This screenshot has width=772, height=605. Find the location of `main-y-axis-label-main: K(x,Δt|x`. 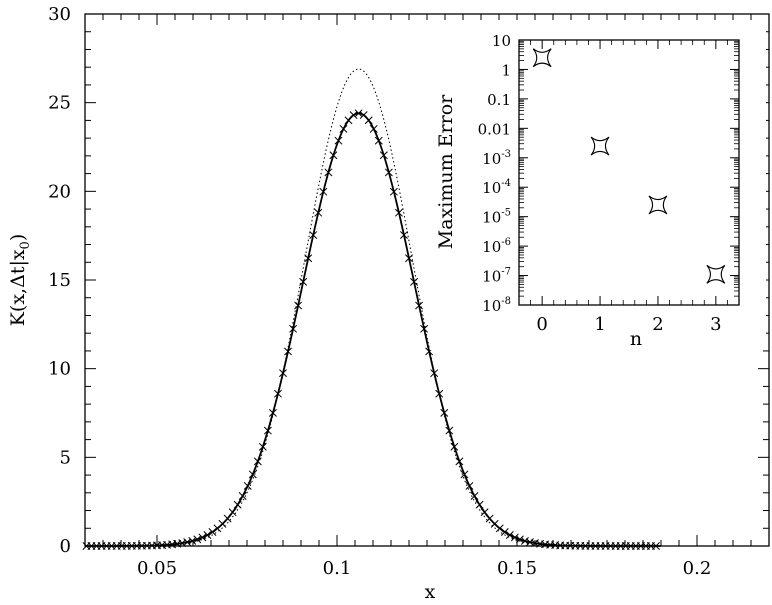

main-y-axis-label-main: K(x,Δt|x is located at coordinates (18, 287).